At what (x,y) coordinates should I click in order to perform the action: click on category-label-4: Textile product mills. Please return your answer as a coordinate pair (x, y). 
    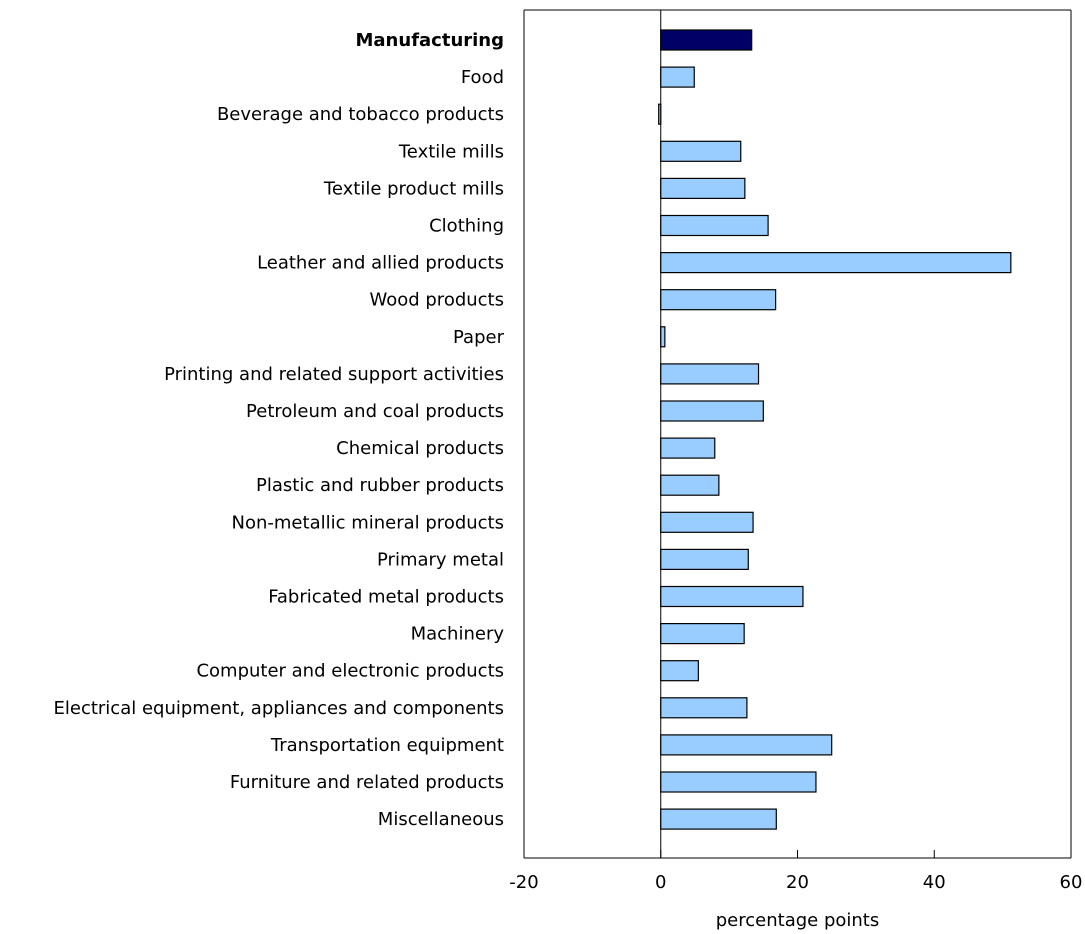
    Looking at the image, I should click on (413, 188).